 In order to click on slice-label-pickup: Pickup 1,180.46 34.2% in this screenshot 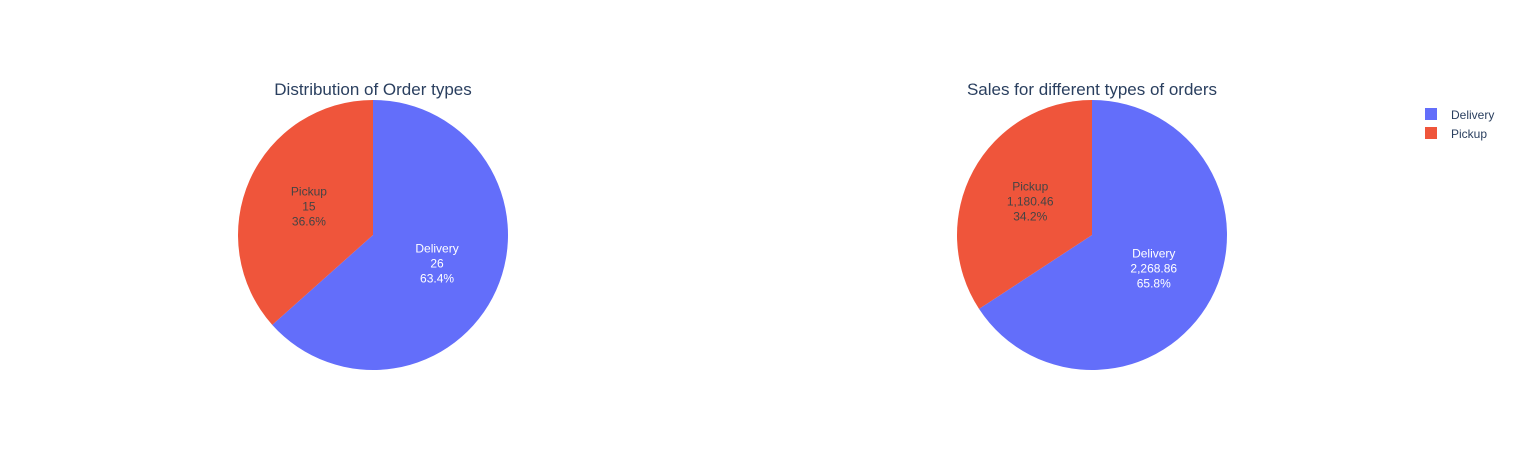, I will do `click(1030, 202)`.